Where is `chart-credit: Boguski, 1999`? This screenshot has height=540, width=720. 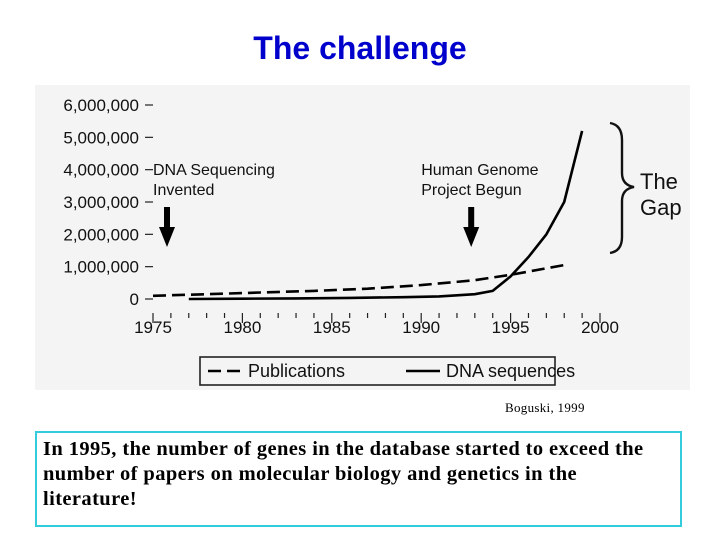
chart-credit: Boguski, 1999 is located at coordinates (545, 407).